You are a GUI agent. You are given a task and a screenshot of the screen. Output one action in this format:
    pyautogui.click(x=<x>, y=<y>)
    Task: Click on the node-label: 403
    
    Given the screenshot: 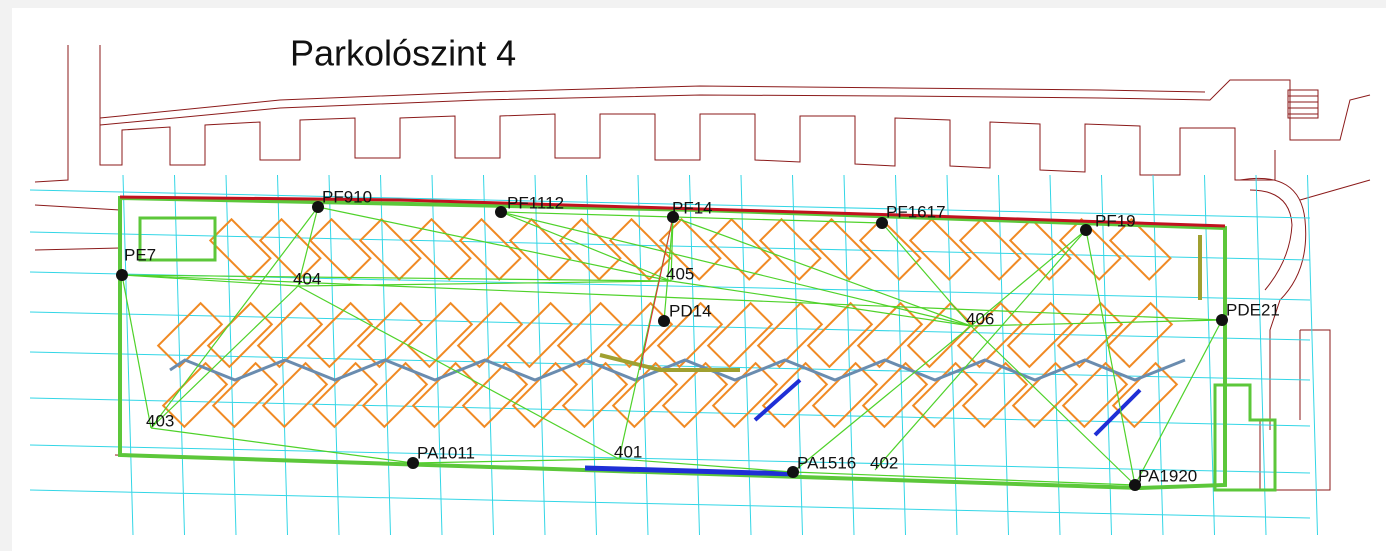 What is the action you would take?
    pyautogui.click(x=160, y=420)
    